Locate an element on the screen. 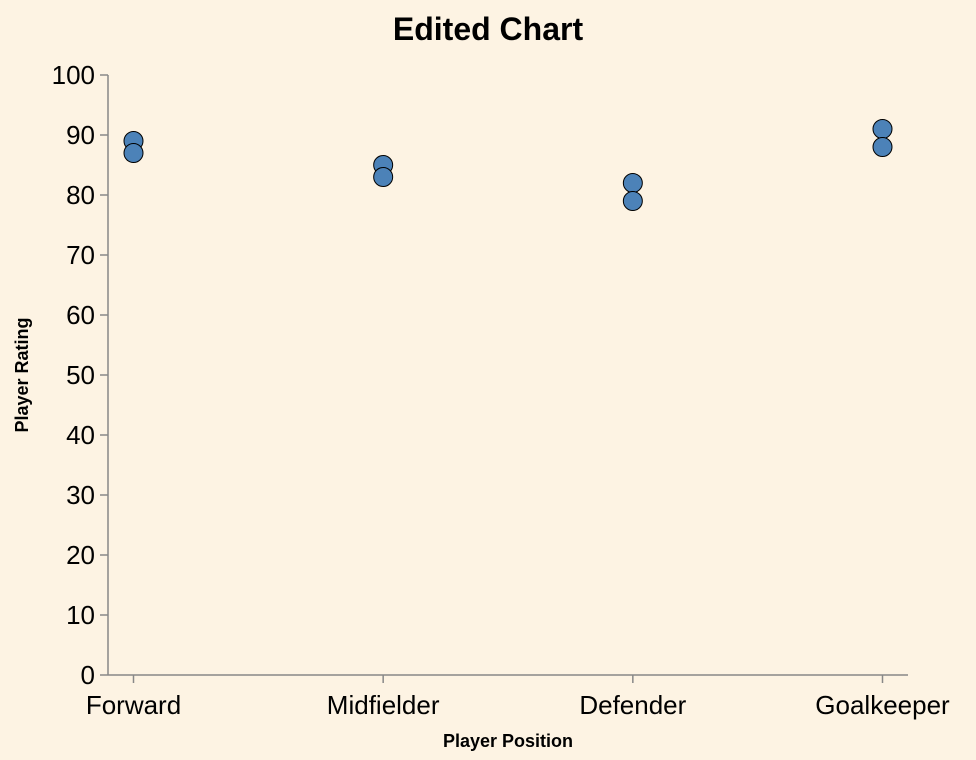 The height and width of the screenshot is (760, 976). y-tick-label: 90 is located at coordinates (80, 135).